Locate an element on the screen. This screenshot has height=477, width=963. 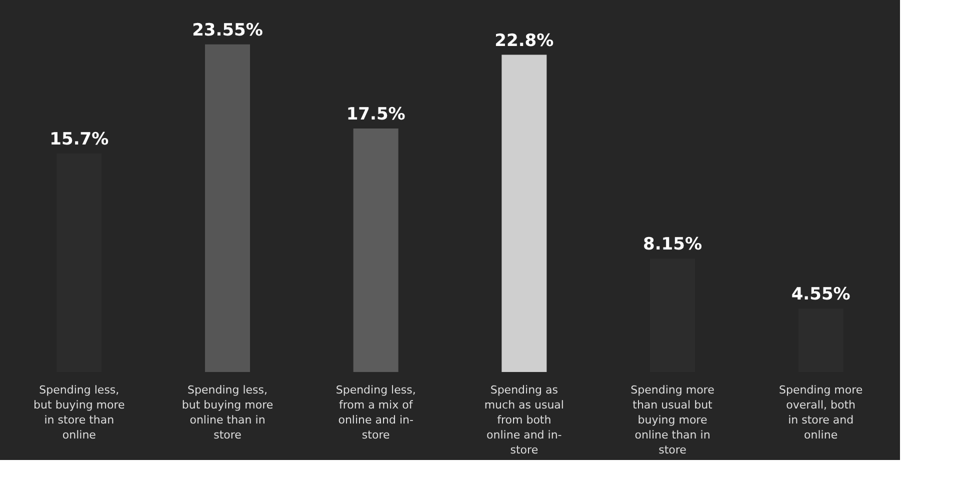
data-label: 22.8% is located at coordinates (524, 40).